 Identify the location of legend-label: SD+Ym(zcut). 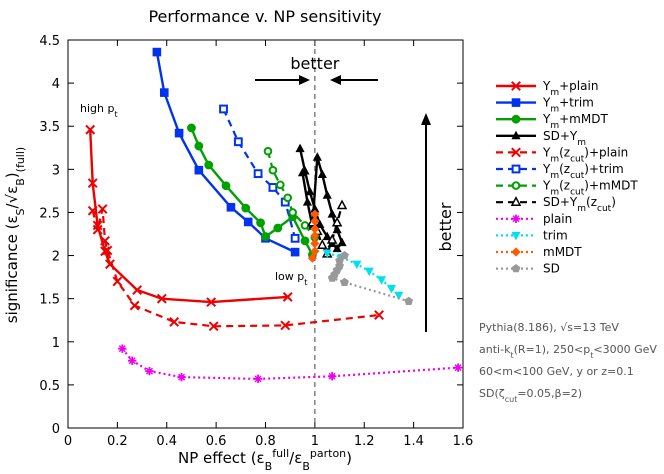
(579, 204).